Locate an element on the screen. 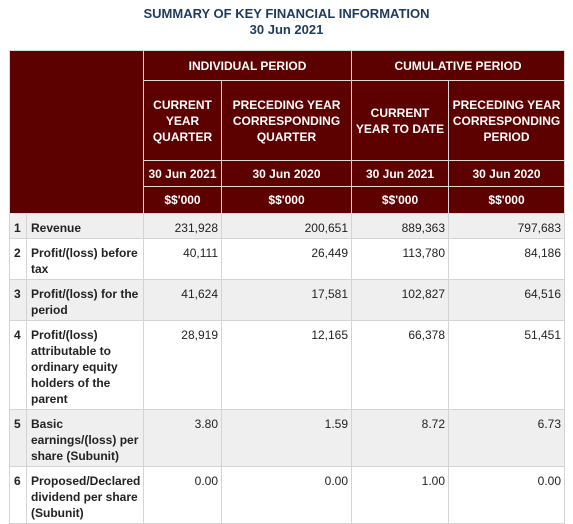 This screenshot has width=573, height=524. value-cell: 64,516 is located at coordinates (507, 300).